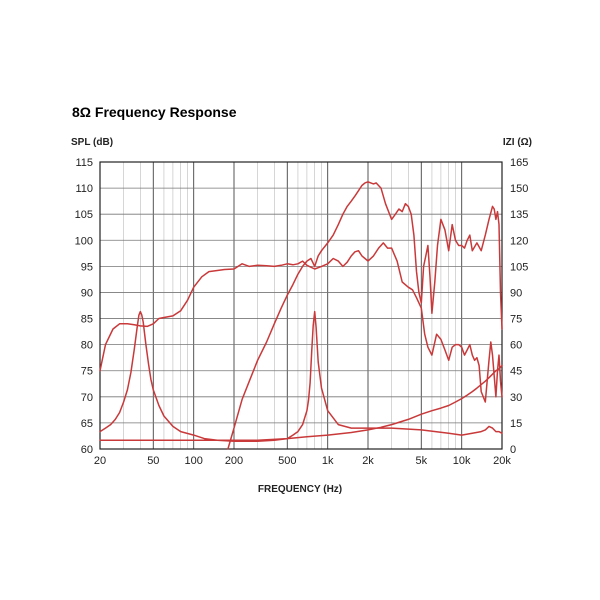 The image size is (600, 600). What do you see at coordinates (516, 320) in the screenshot?
I see `y-tick-label-right: 75` at bounding box center [516, 320].